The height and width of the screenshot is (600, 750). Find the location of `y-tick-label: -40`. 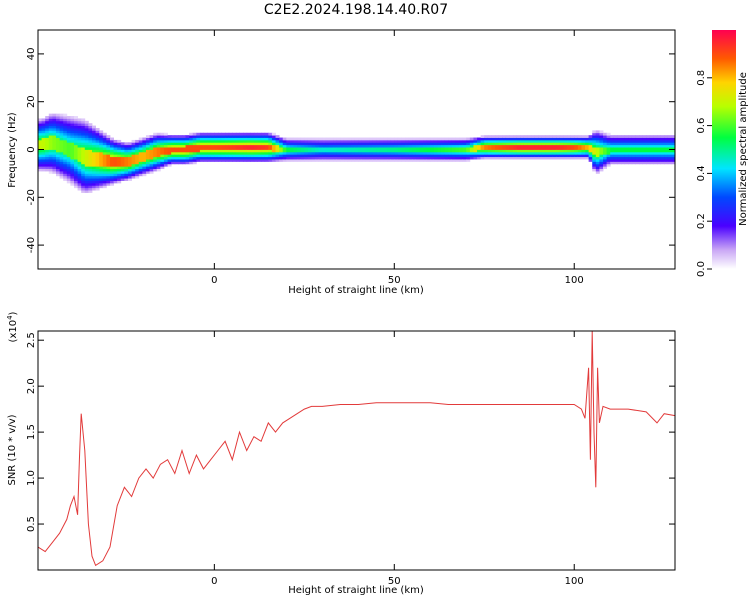

y-tick-label: -40 is located at coordinates (31, 245).